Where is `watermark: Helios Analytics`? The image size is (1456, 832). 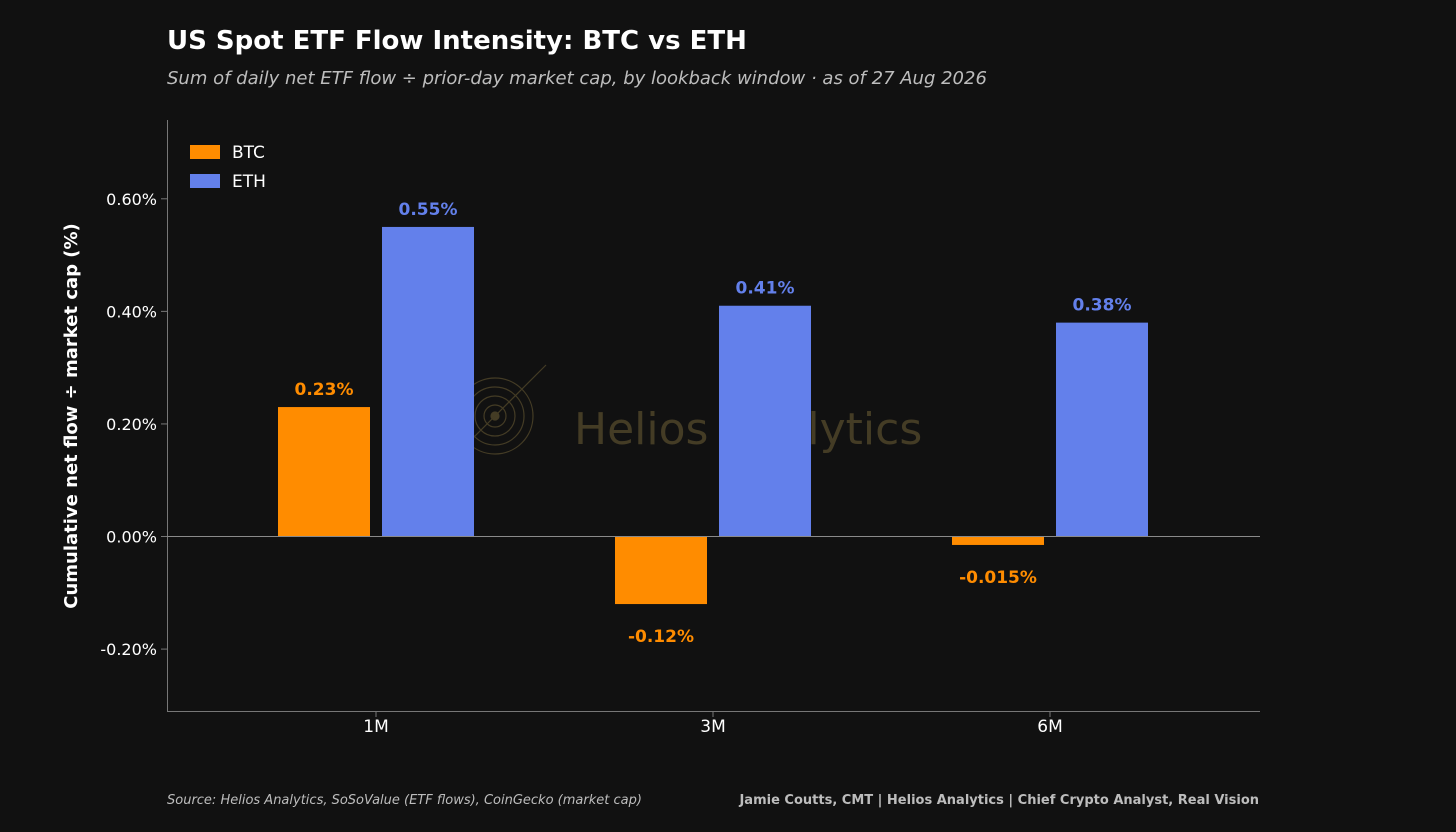
watermark: Helios Analytics is located at coordinates (682, 416).